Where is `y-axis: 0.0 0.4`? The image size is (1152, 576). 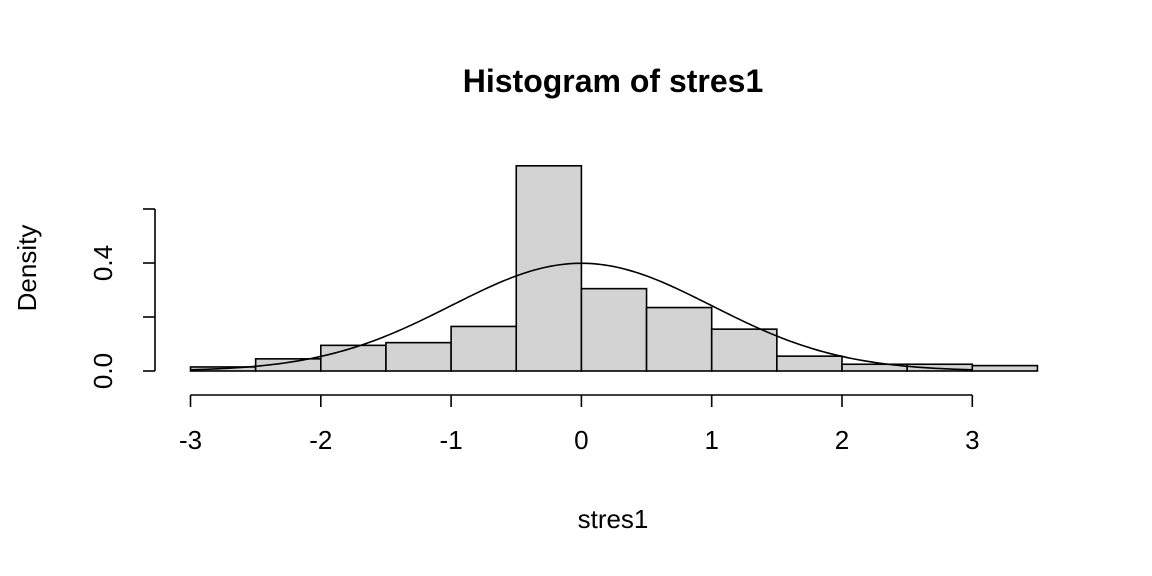 y-axis: 0.0 0.4 is located at coordinates (122, 298).